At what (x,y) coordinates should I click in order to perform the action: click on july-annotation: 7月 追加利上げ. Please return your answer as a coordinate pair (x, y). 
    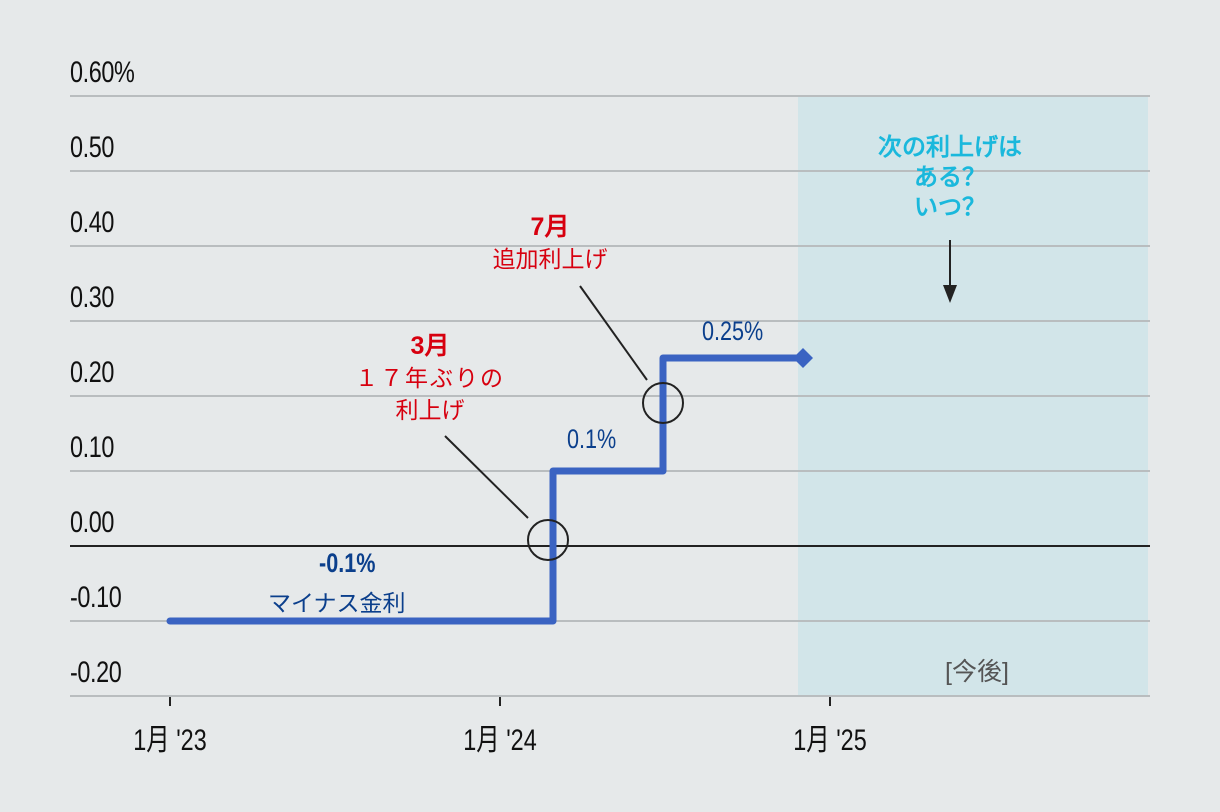
    Looking at the image, I should click on (550, 242).